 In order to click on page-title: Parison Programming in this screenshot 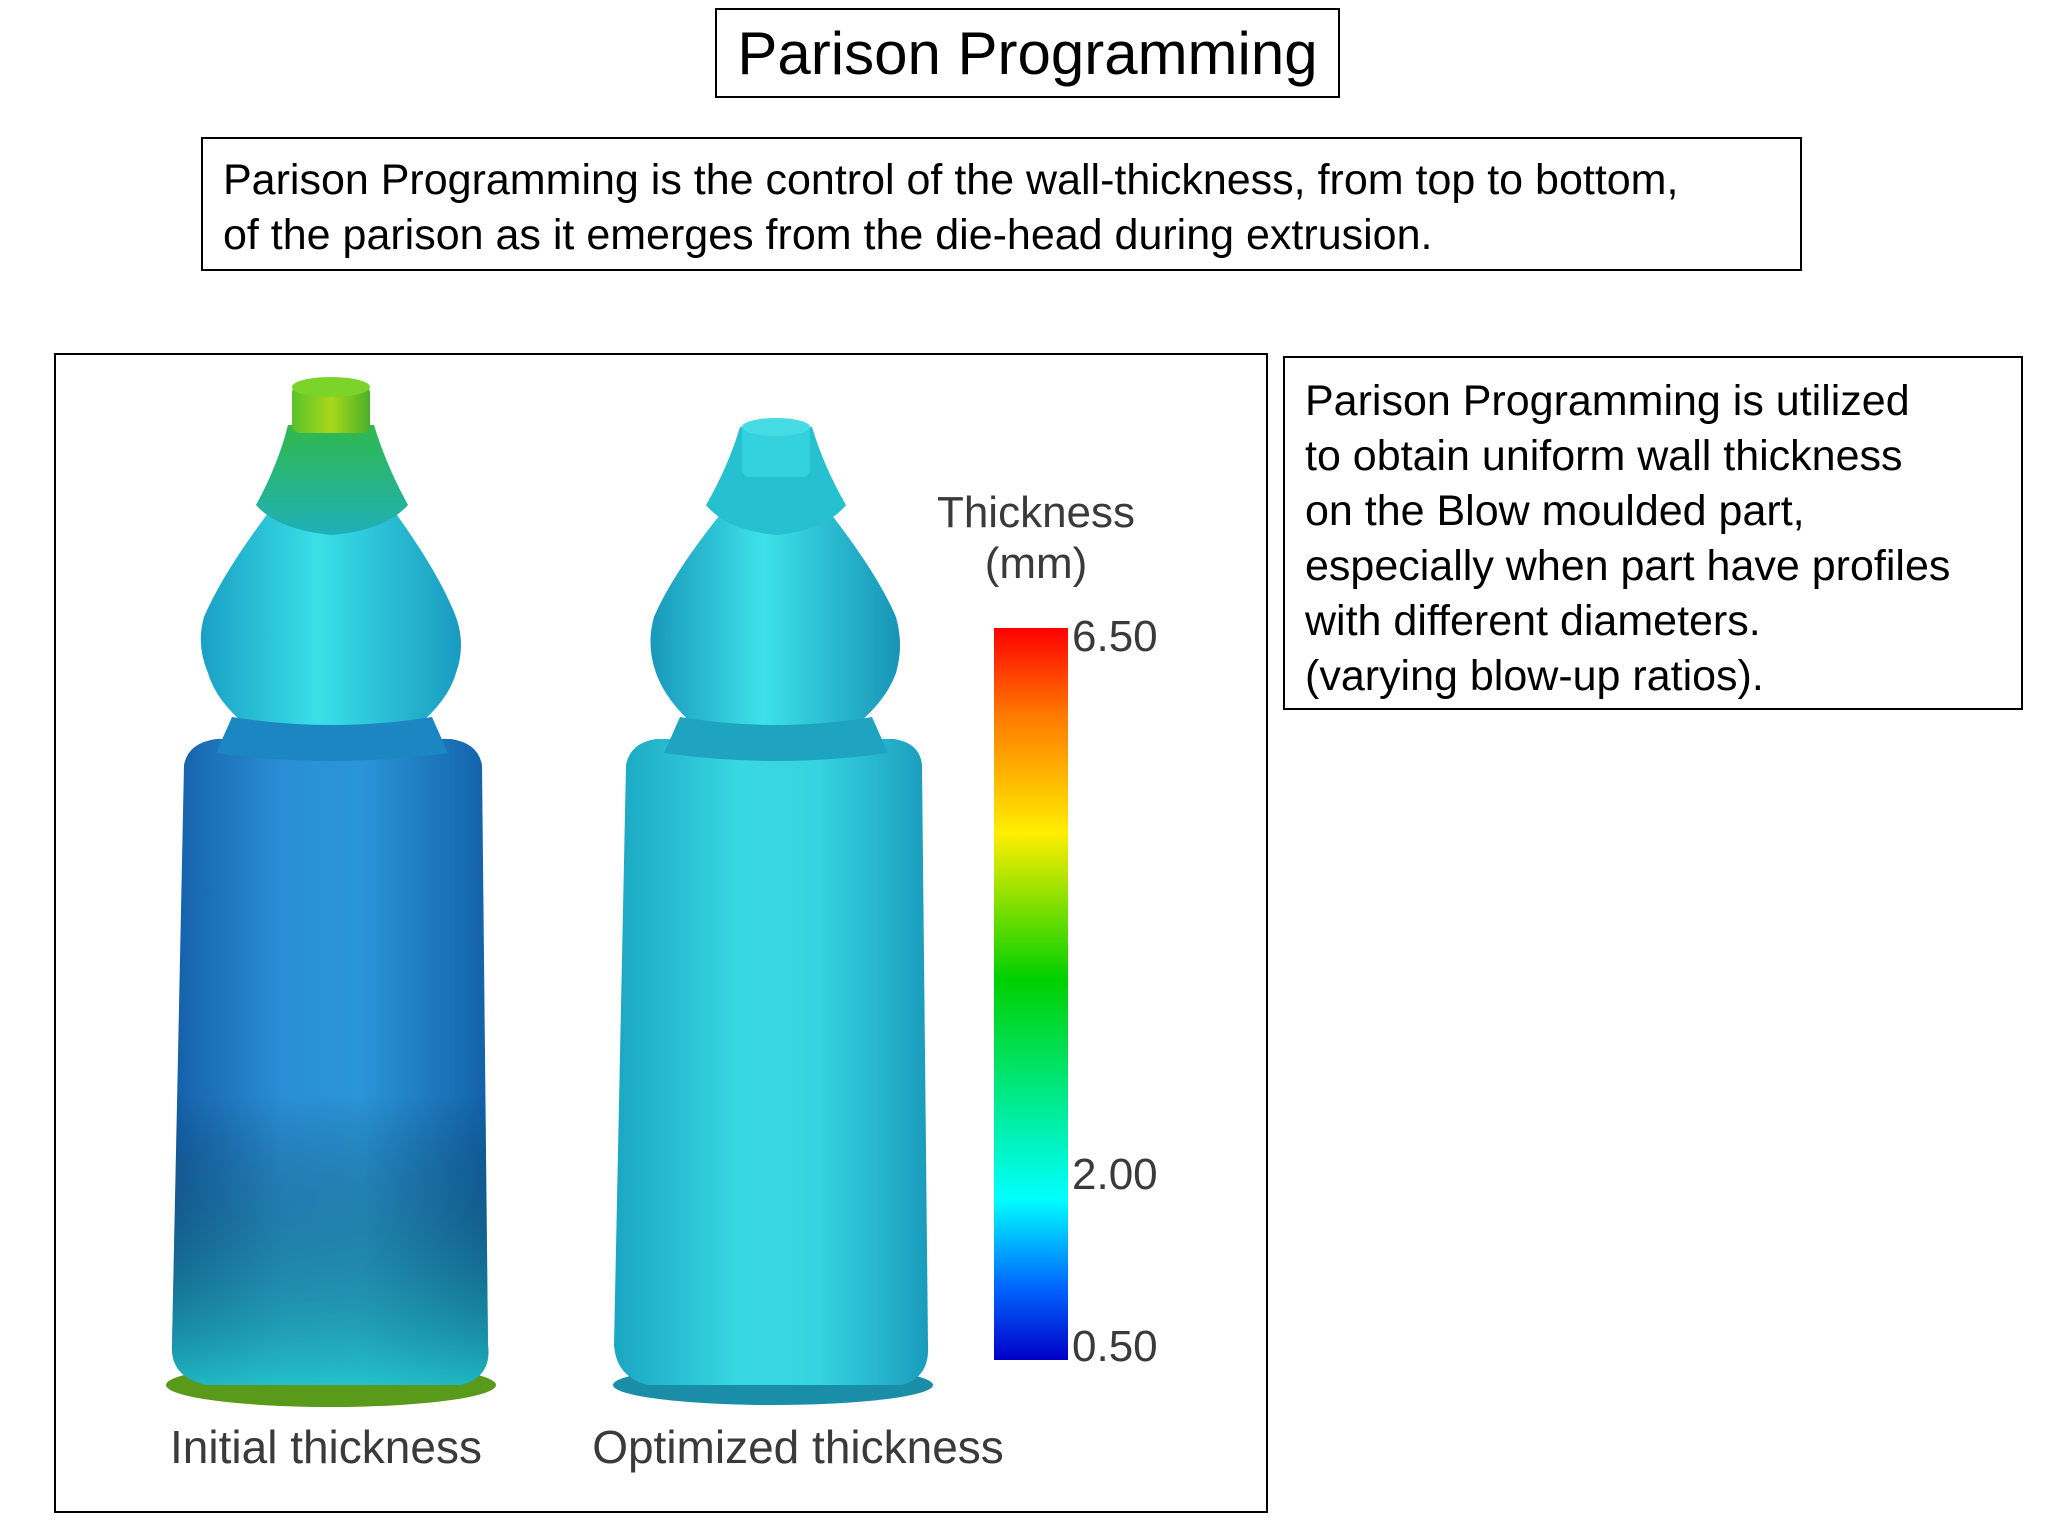, I will do `click(1027, 53)`.